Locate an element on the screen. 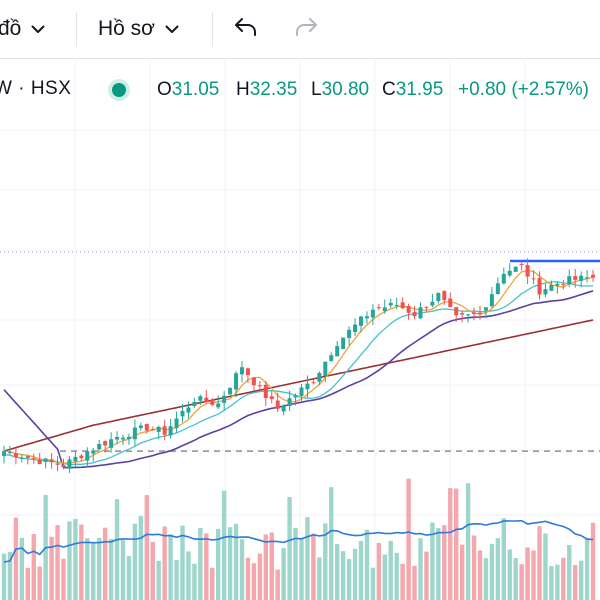  chart-type-dropdown: đồ is located at coordinates (22, 29).